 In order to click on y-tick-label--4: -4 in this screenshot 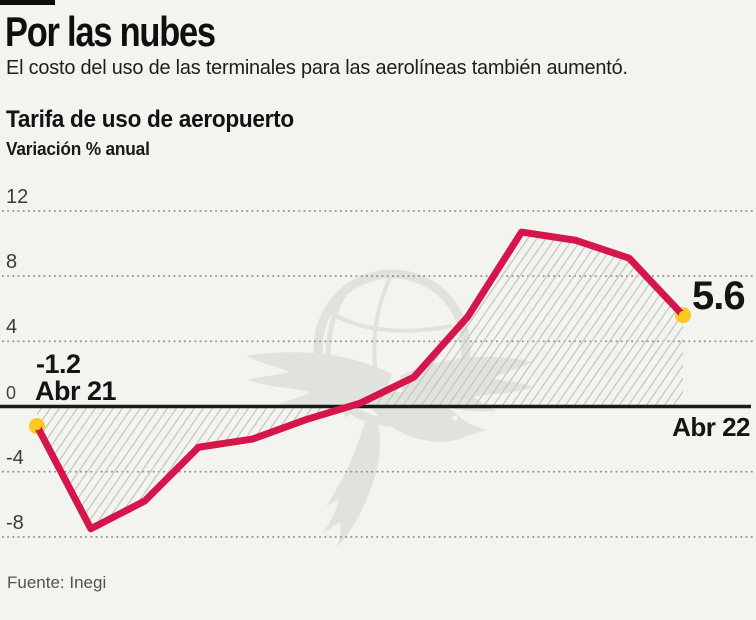, I will do `click(15, 457)`.